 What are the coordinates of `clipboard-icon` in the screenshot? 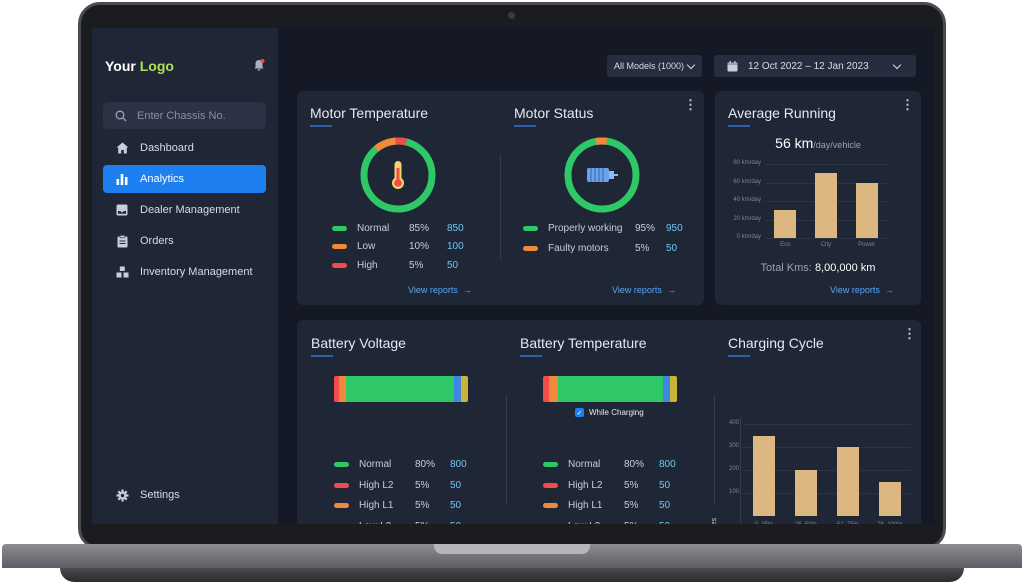 It's located at (122, 241).